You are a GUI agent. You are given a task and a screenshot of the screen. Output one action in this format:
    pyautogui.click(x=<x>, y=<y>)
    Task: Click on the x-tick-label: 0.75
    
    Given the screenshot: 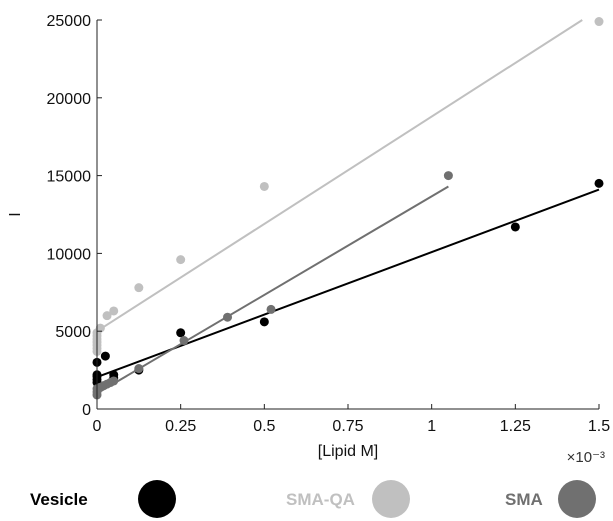 What is the action you would take?
    pyautogui.click(x=347, y=426)
    